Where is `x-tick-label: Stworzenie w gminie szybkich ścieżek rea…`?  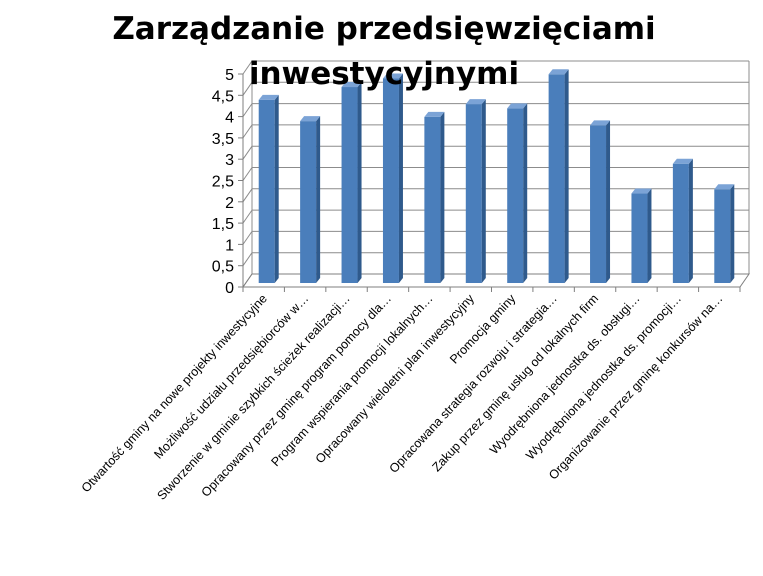
x-tick-label: Stworzenie w gminie szybkich ścieżek rea… is located at coordinates (253, 396).